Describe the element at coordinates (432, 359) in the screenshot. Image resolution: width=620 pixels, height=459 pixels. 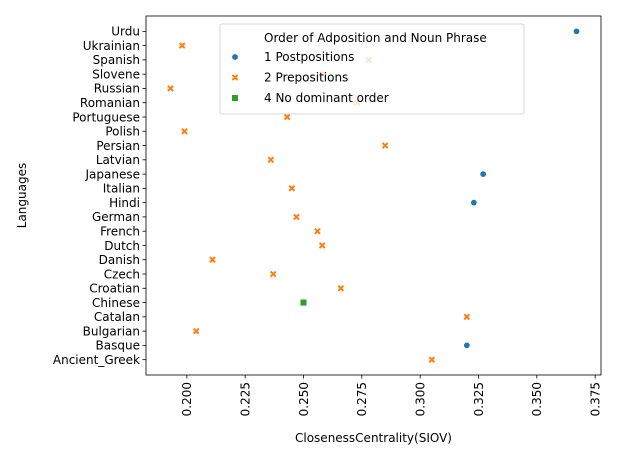
I see `point-ancient-greek` at that location.